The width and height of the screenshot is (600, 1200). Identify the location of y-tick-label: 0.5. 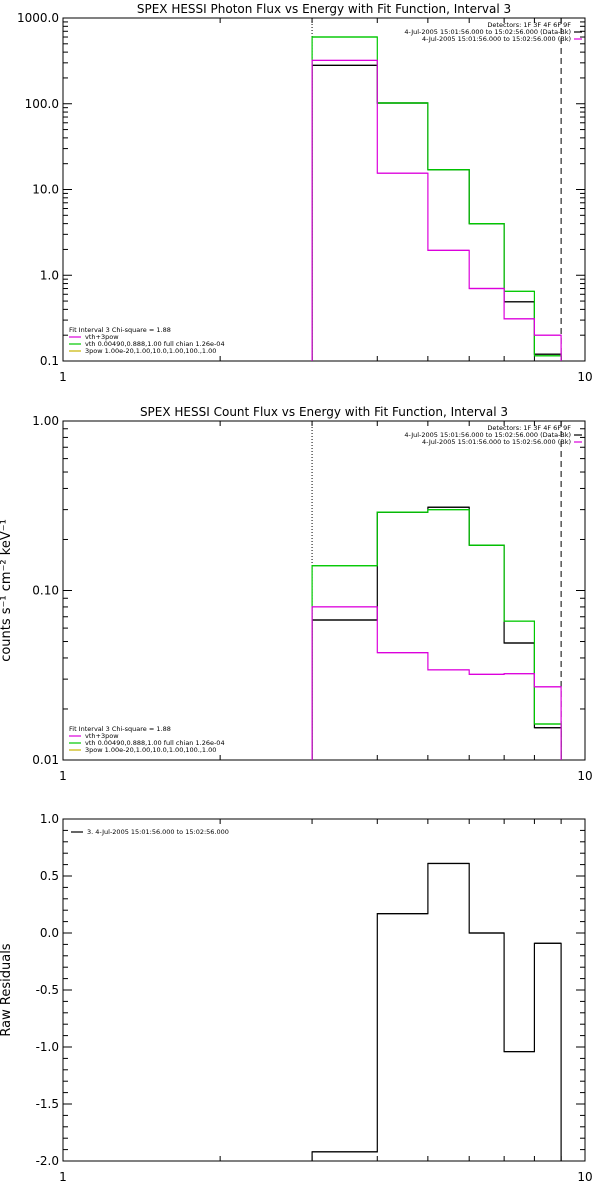
(49, 876).